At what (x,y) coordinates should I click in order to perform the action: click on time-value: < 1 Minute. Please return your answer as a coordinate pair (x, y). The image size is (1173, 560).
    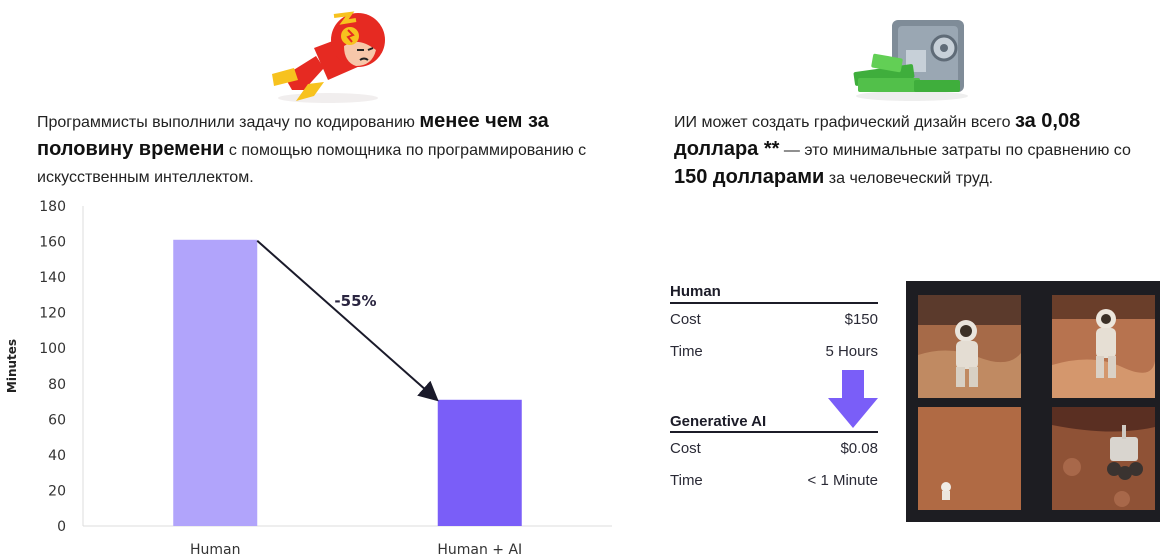
    Looking at the image, I should click on (842, 480).